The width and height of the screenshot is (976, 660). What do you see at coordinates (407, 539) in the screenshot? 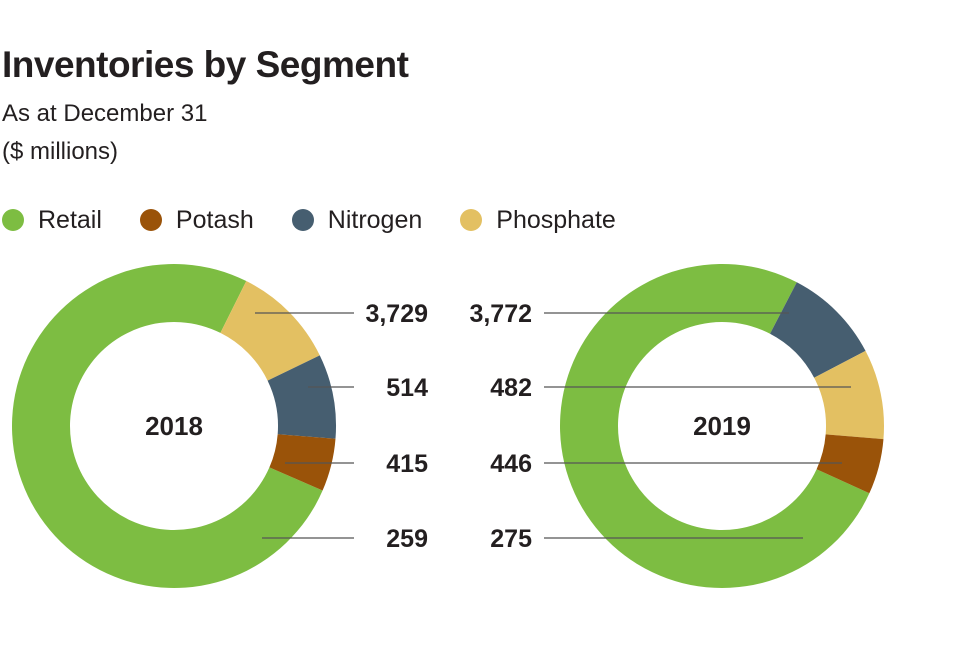
I see `value-label-2018-potash: 259` at bounding box center [407, 539].